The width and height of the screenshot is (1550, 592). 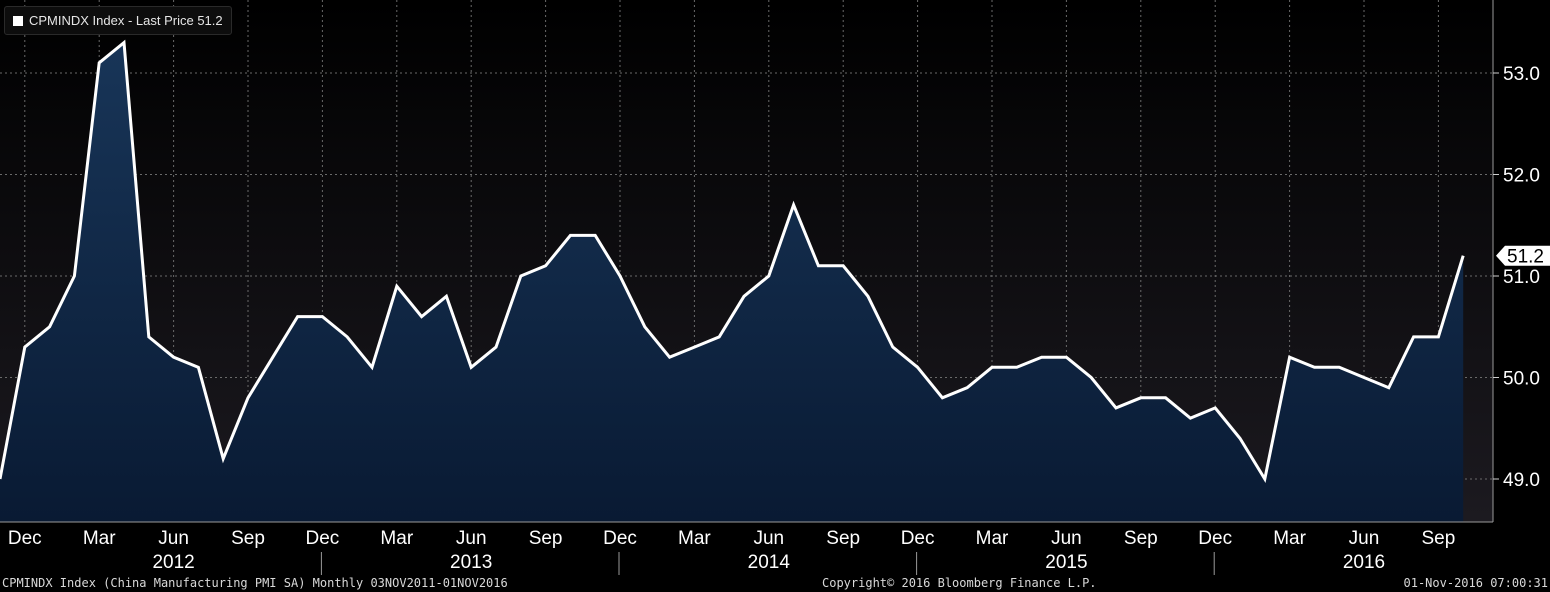 What do you see at coordinates (1521, 480) in the screenshot?
I see `y-tick-label: 49.0` at bounding box center [1521, 480].